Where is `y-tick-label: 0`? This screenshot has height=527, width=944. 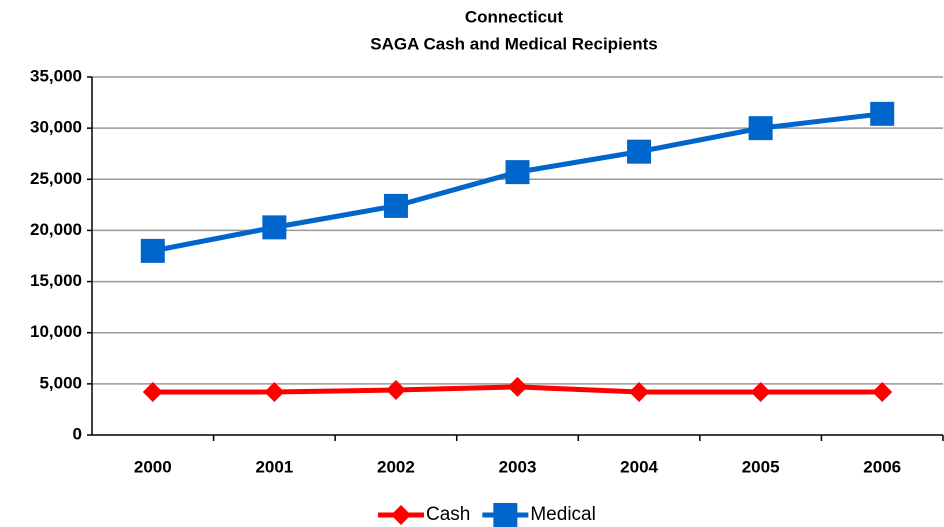
y-tick-label: 0 is located at coordinates (77, 433).